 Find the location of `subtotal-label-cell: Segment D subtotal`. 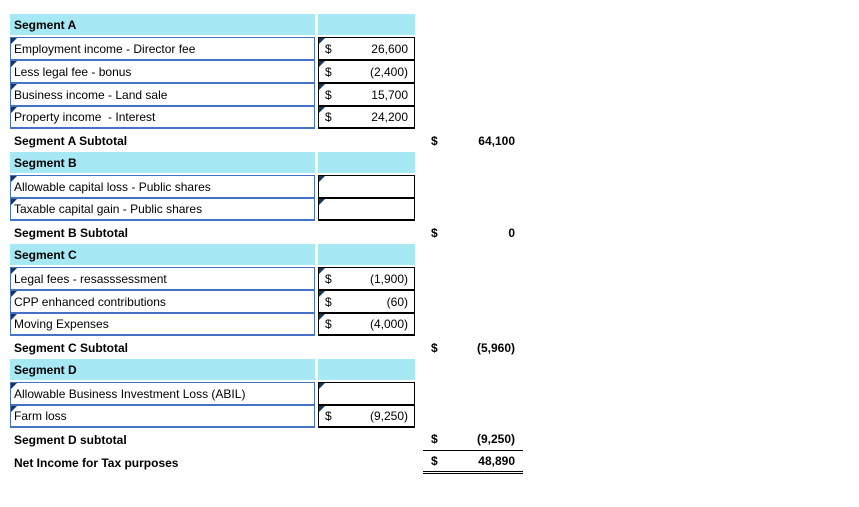

subtotal-label-cell: Segment D subtotal is located at coordinates (162, 439).